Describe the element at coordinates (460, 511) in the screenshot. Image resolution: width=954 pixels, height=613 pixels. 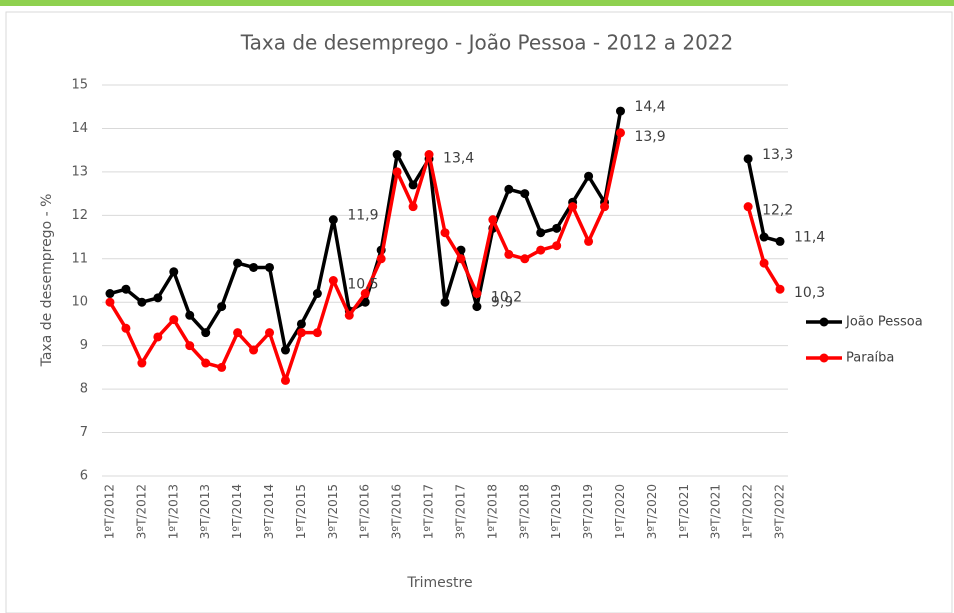
I see `x-tick-label: 3ºT/2017` at that location.